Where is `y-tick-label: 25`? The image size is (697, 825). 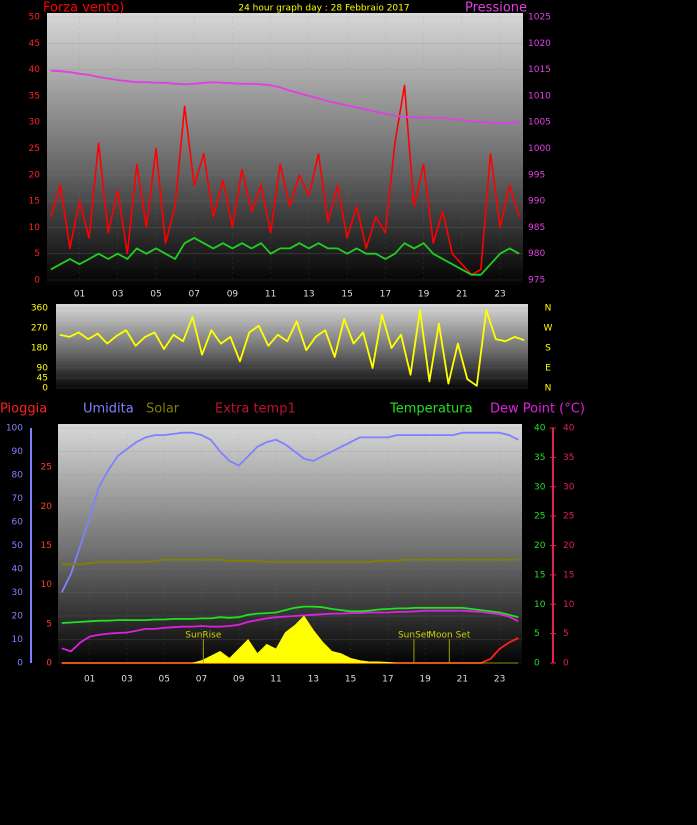 y-tick-label: 25 is located at coordinates (34, 149).